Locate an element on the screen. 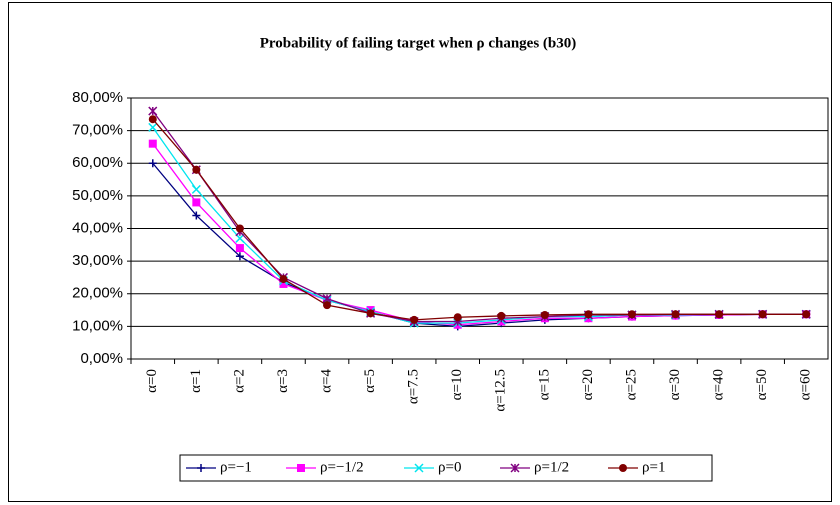  x-tick-label: α=30 is located at coordinates (675, 384).